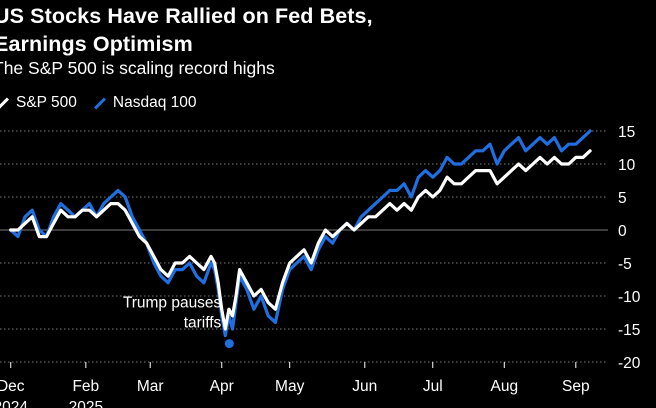  What do you see at coordinates (14, 403) in the screenshot?
I see `x-tick-sublabel-0: 2024` at bounding box center [14, 403].